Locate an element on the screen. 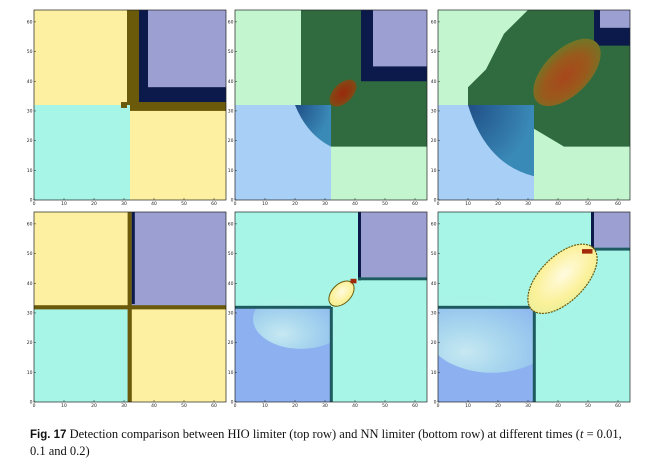  detected-line-vertical is located at coordinates (331, 354).